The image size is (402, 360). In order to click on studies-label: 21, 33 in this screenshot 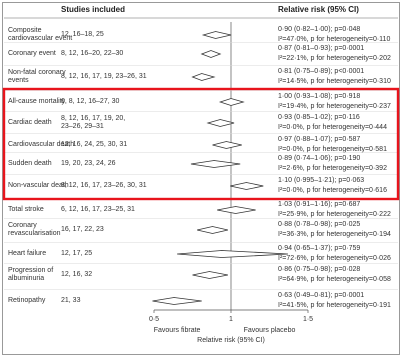, I will do `click(70, 301)`.